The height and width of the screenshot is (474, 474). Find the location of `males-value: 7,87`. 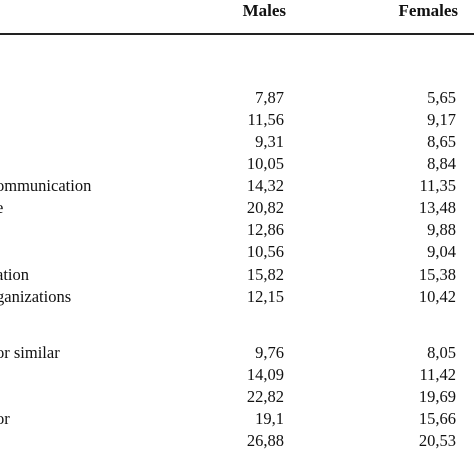

males-value: 7,87 is located at coordinates (269, 97).